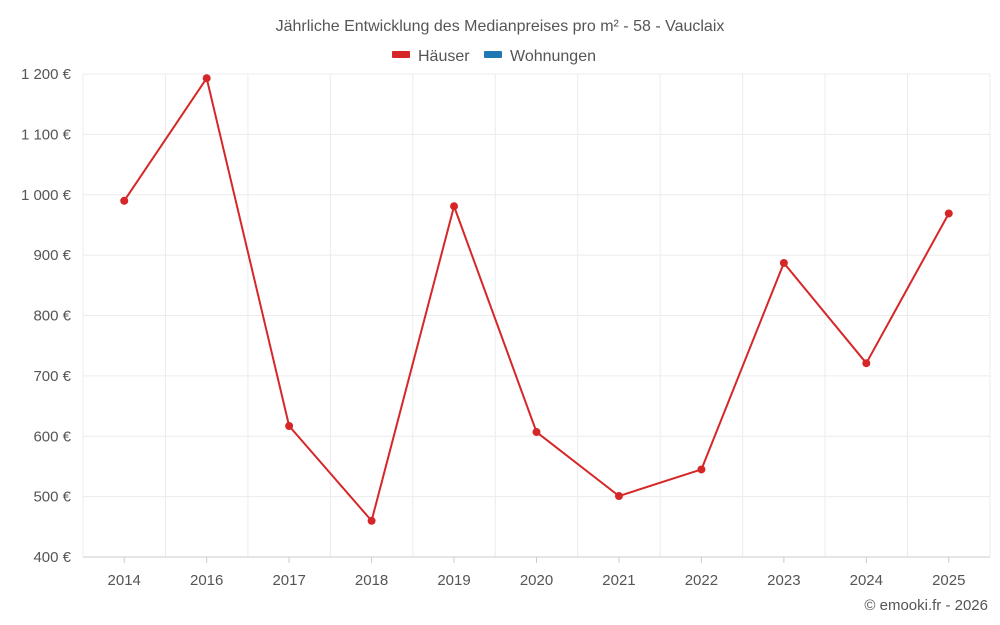  Describe the element at coordinates (701, 580) in the screenshot. I see `x-tick-label: 2022` at that location.